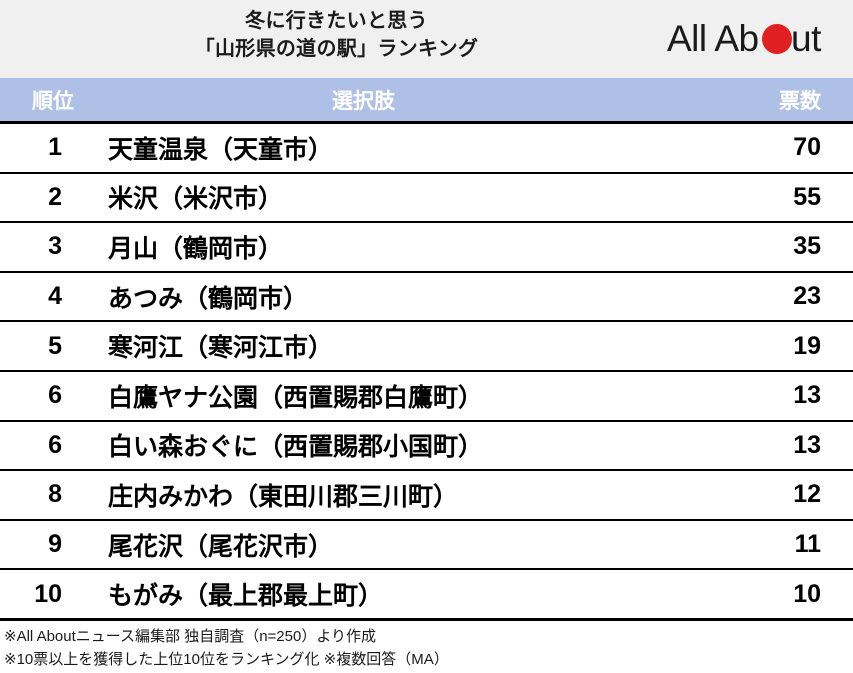  Describe the element at coordinates (807, 147) in the screenshot. I see `cell-votes: 70` at that location.